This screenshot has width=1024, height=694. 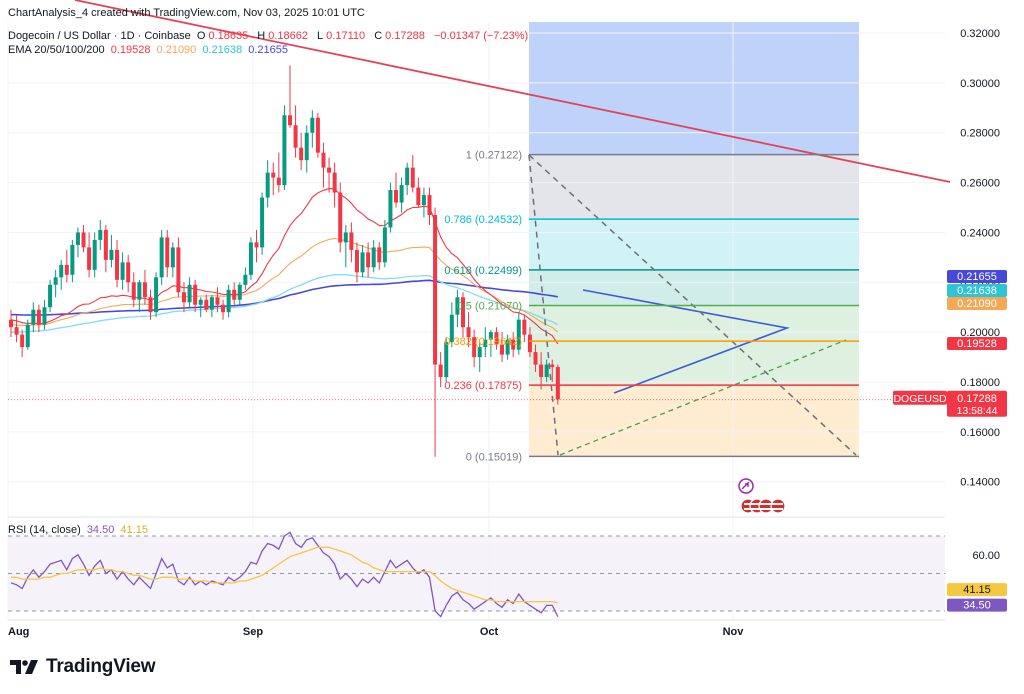 I want to click on symbol-tag: DOGEUSD, so click(x=920, y=399).